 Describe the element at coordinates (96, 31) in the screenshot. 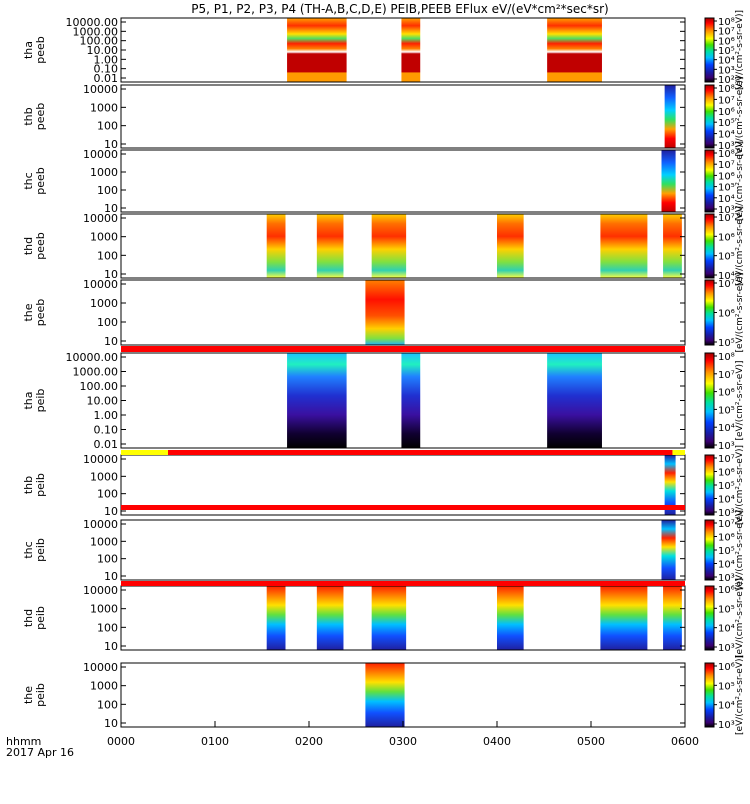

I see `y-tick-label: 1000.00` at that location.